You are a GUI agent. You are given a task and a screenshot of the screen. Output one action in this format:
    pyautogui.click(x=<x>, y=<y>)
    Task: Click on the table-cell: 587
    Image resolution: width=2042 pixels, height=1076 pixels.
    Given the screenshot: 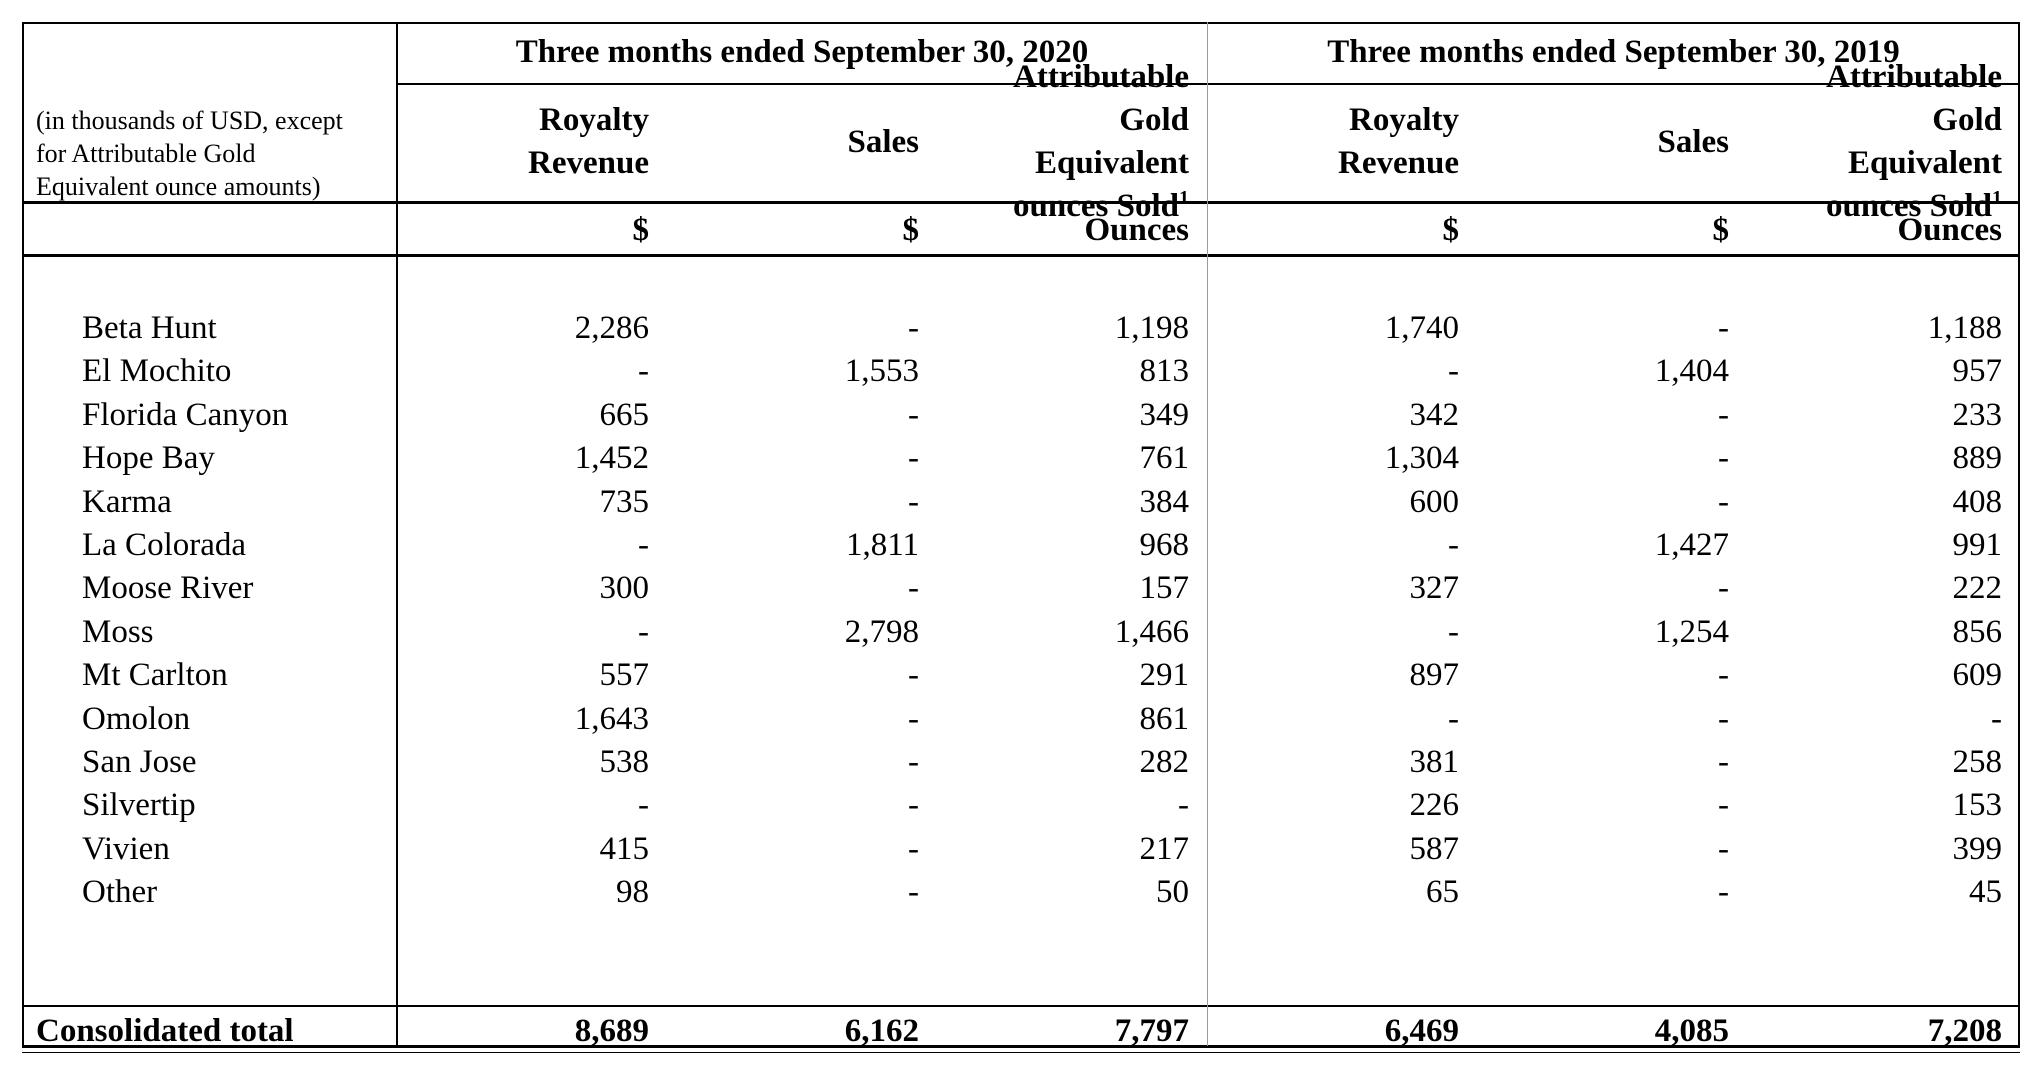 What is the action you would take?
    pyautogui.click(x=1434, y=848)
    